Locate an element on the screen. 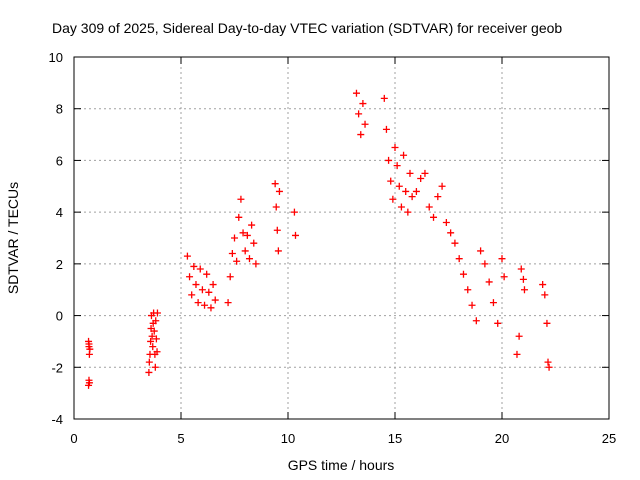 This screenshot has height=480, width=640. y-tick-label: 2 is located at coordinates (59, 264).